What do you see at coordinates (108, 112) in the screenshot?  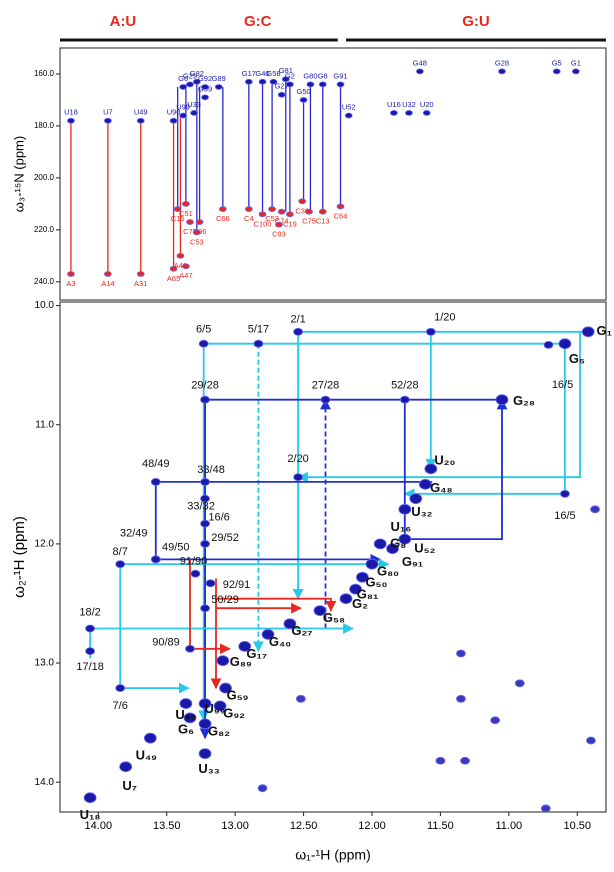 I see `peak-label: U7` at bounding box center [108, 112].